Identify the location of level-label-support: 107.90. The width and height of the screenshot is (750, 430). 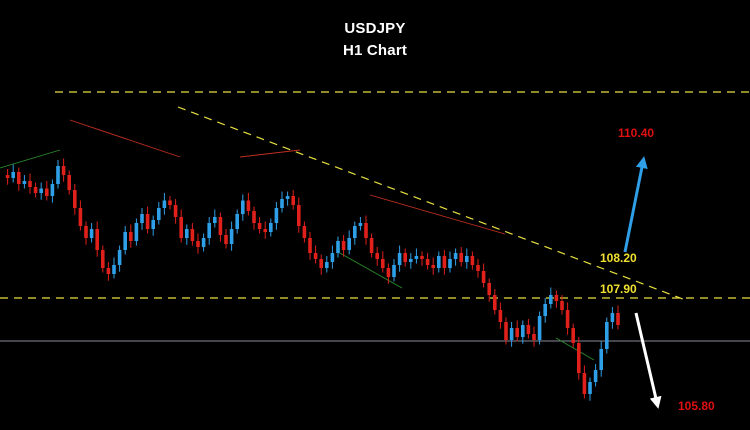
(618, 289).